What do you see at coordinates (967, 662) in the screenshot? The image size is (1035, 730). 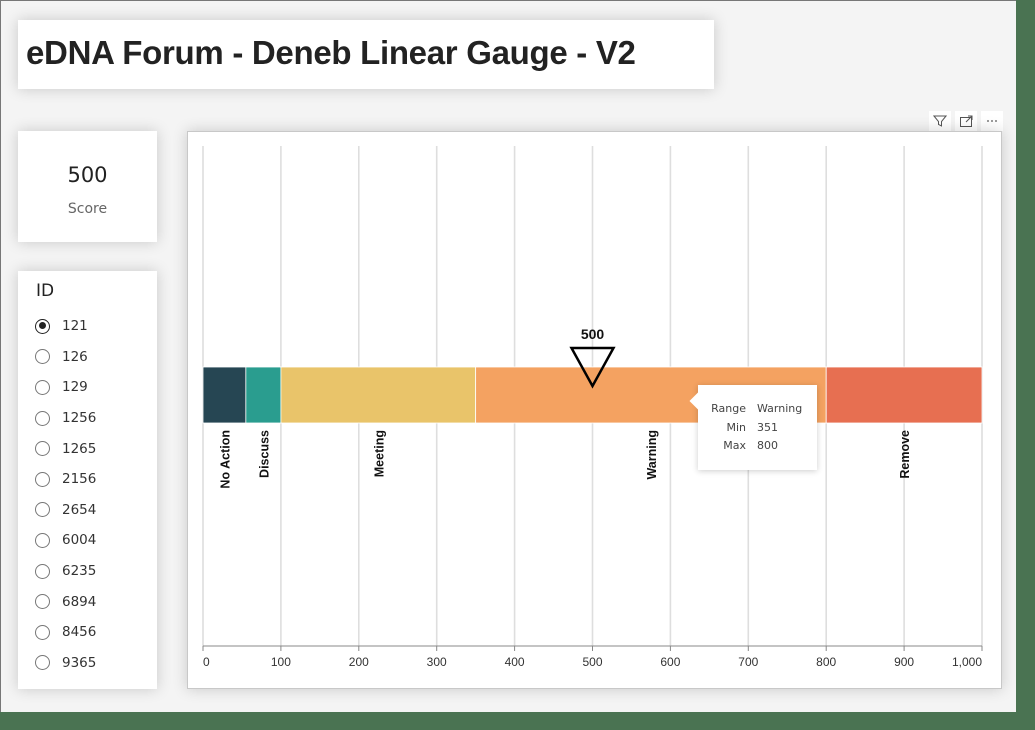 I see `axis-tick-label: 1,000` at bounding box center [967, 662].